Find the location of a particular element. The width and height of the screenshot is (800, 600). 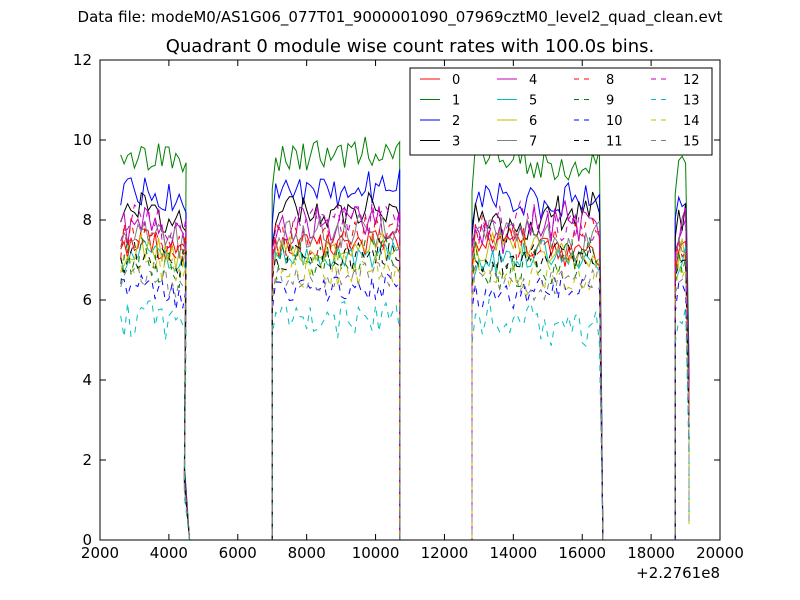

y-tick-label: 10 is located at coordinates (82, 140).